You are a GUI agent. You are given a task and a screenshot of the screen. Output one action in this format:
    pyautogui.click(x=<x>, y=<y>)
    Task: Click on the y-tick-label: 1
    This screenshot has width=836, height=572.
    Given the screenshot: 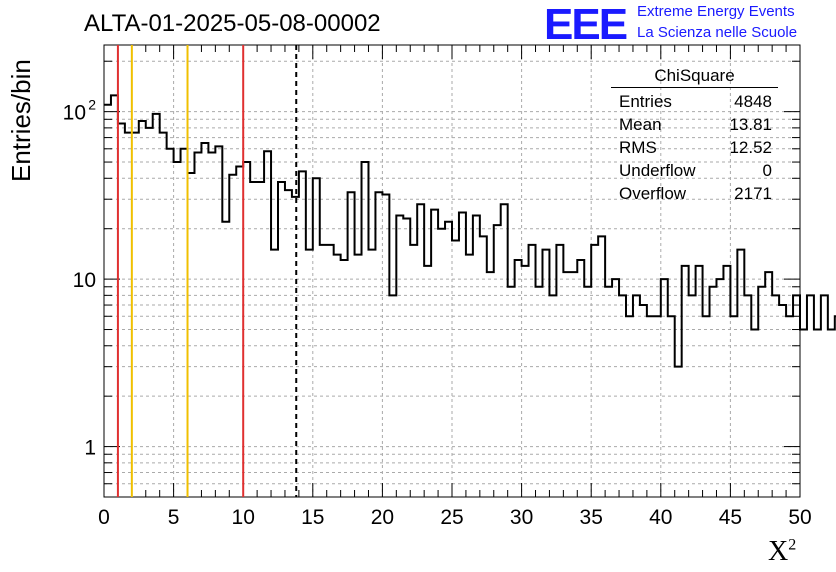 What is the action you would take?
    pyautogui.click(x=90, y=448)
    